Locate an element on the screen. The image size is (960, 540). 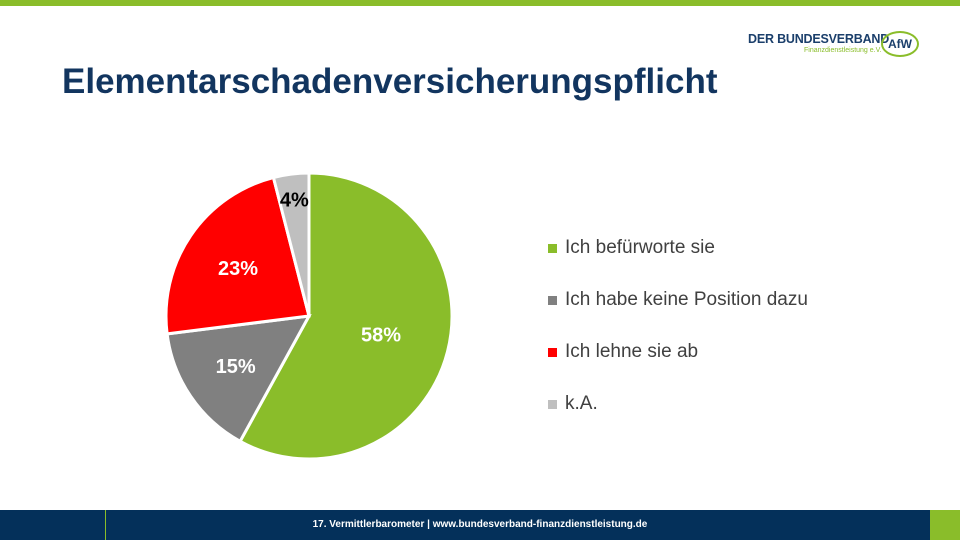
legend-label: Ich lehne sie ab is located at coordinates (632, 351).